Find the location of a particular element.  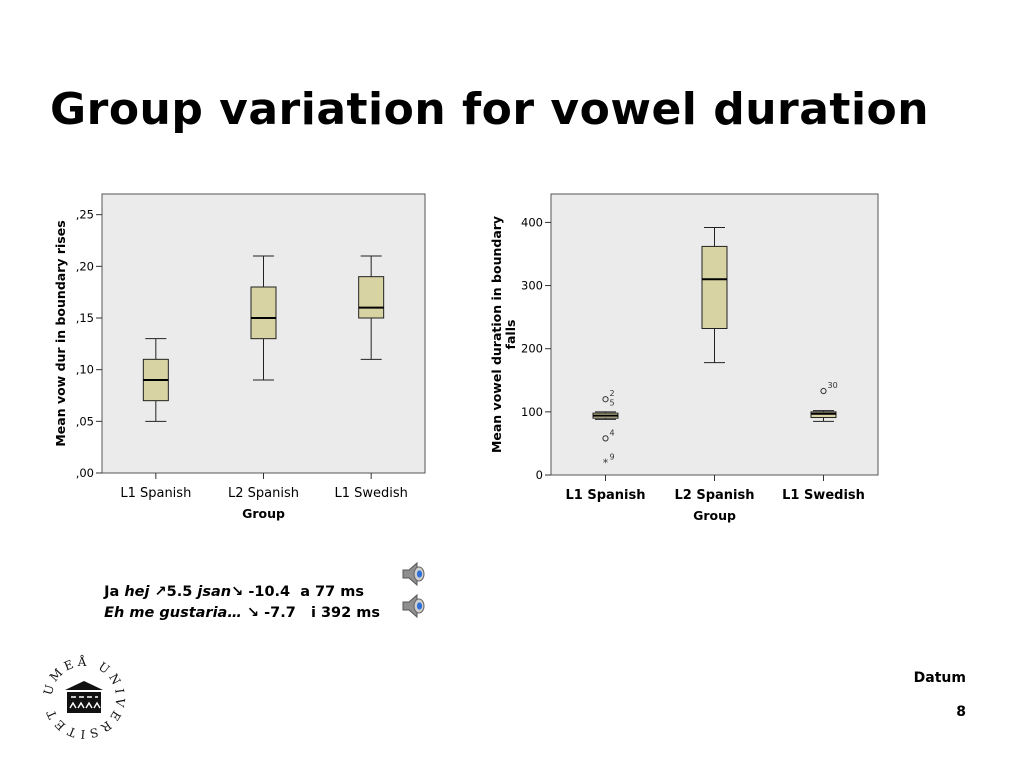

audio-example-2: Eh me gustaria… ↘ -7.7 i 392 ms is located at coordinates (237, 605).